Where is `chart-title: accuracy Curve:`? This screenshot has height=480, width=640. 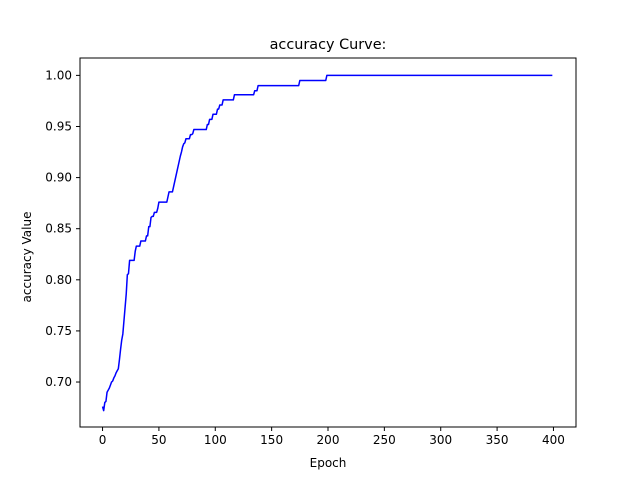 chart-title: accuracy Curve: is located at coordinates (328, 45).